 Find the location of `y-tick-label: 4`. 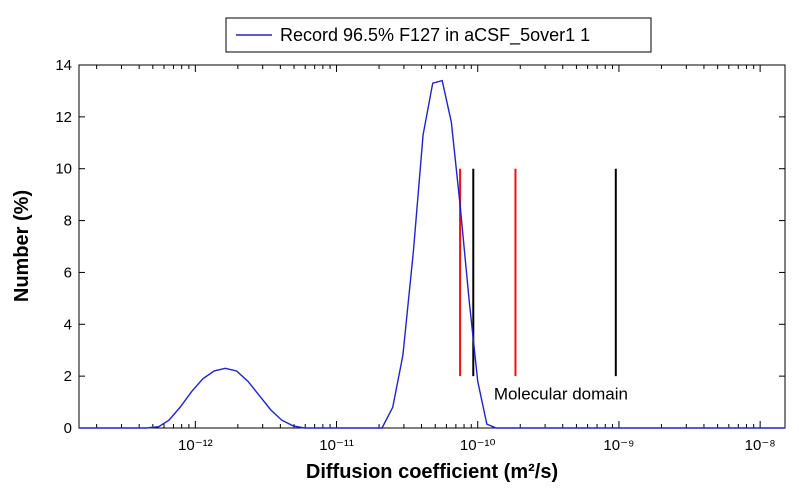

y-tick-label: 4 is located at coordinates (68, 324).